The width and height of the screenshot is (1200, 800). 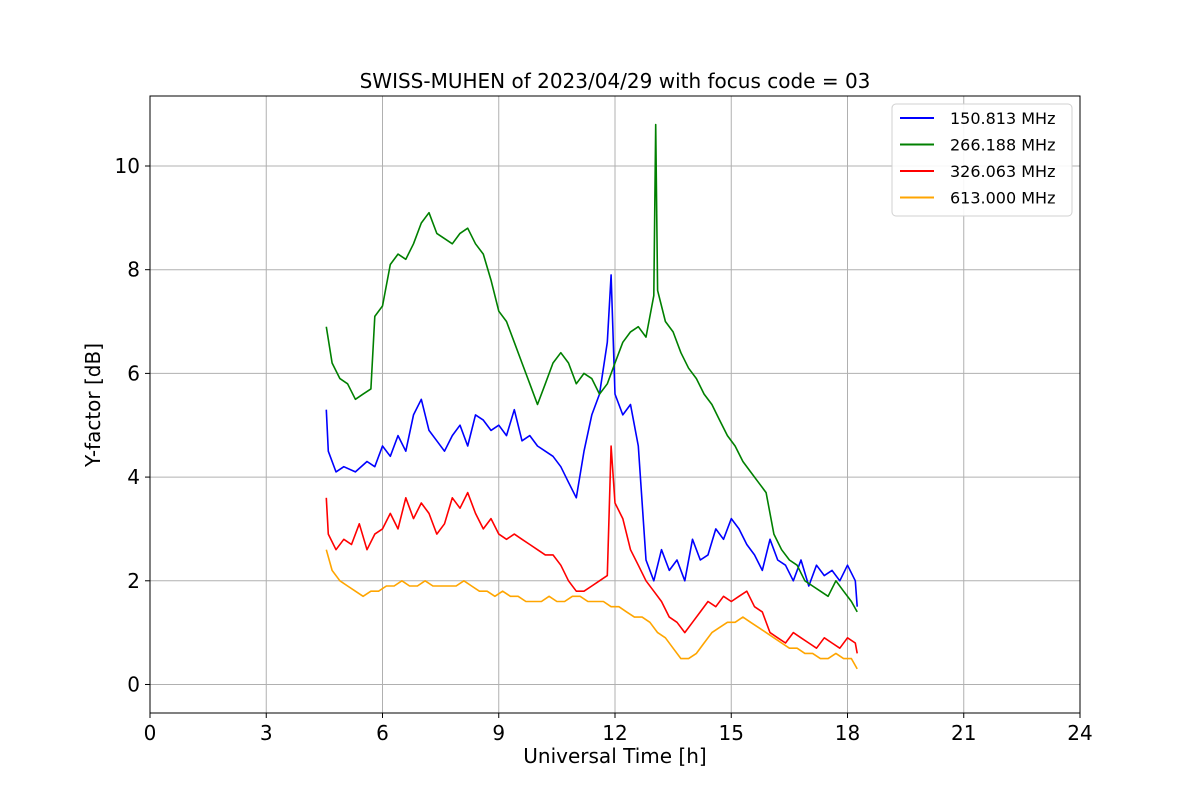 I want to click on x-tick-label: 24, so click(x=1079, y=733).